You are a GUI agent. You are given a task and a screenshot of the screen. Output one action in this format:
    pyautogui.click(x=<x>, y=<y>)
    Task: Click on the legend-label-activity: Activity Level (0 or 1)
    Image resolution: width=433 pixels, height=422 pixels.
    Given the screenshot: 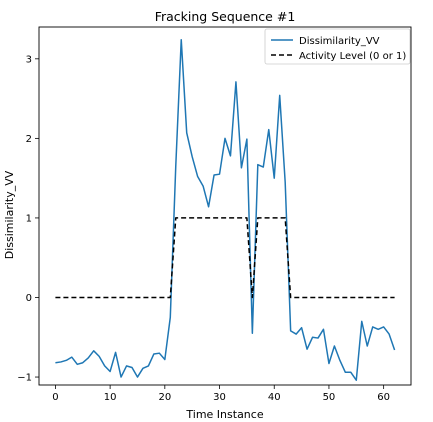 What is the action you would take?
    pyautogui.click(x=352, y=56)
    